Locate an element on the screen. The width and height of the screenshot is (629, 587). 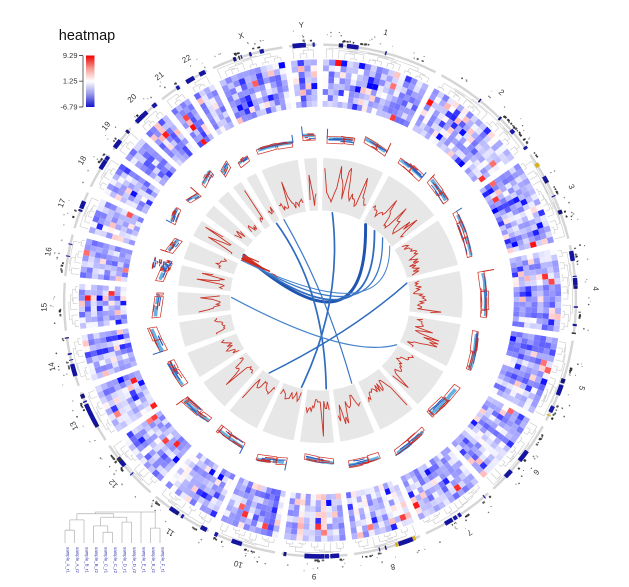
svg-text: 9.29 is located at coordinates (70, 55).